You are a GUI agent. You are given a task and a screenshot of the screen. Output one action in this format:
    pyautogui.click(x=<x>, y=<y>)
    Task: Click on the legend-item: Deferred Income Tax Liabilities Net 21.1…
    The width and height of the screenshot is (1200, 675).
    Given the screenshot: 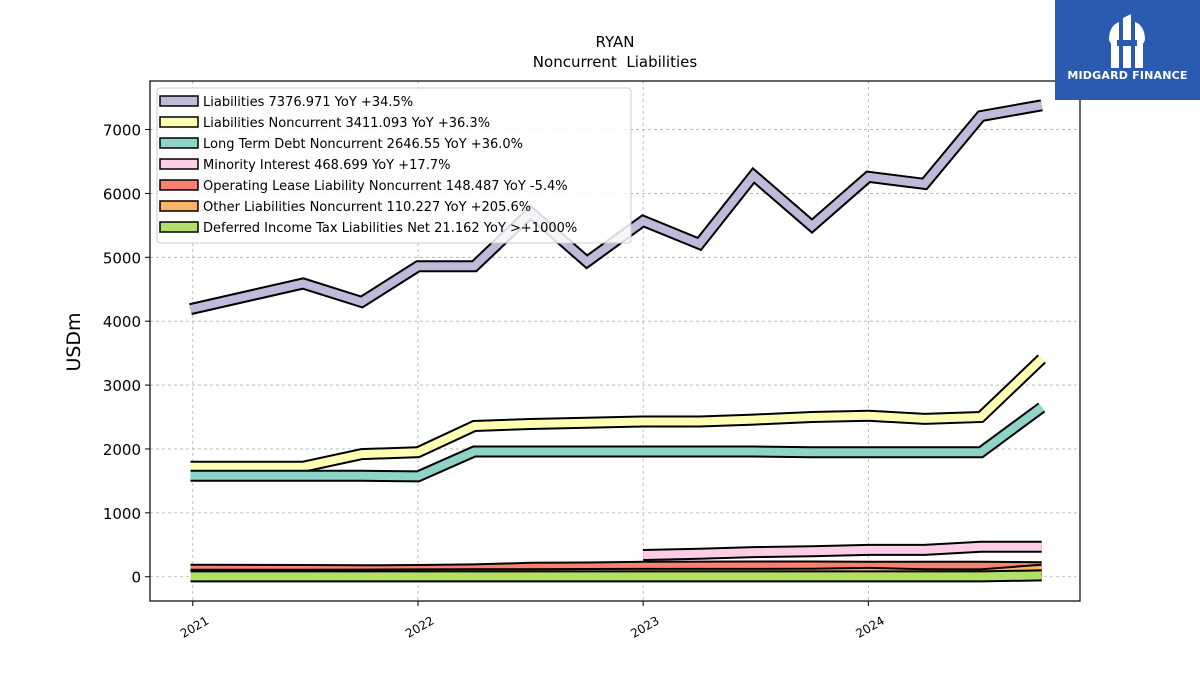 What is the action you would take?
    pyautogui.click(x=368, y=228)
    